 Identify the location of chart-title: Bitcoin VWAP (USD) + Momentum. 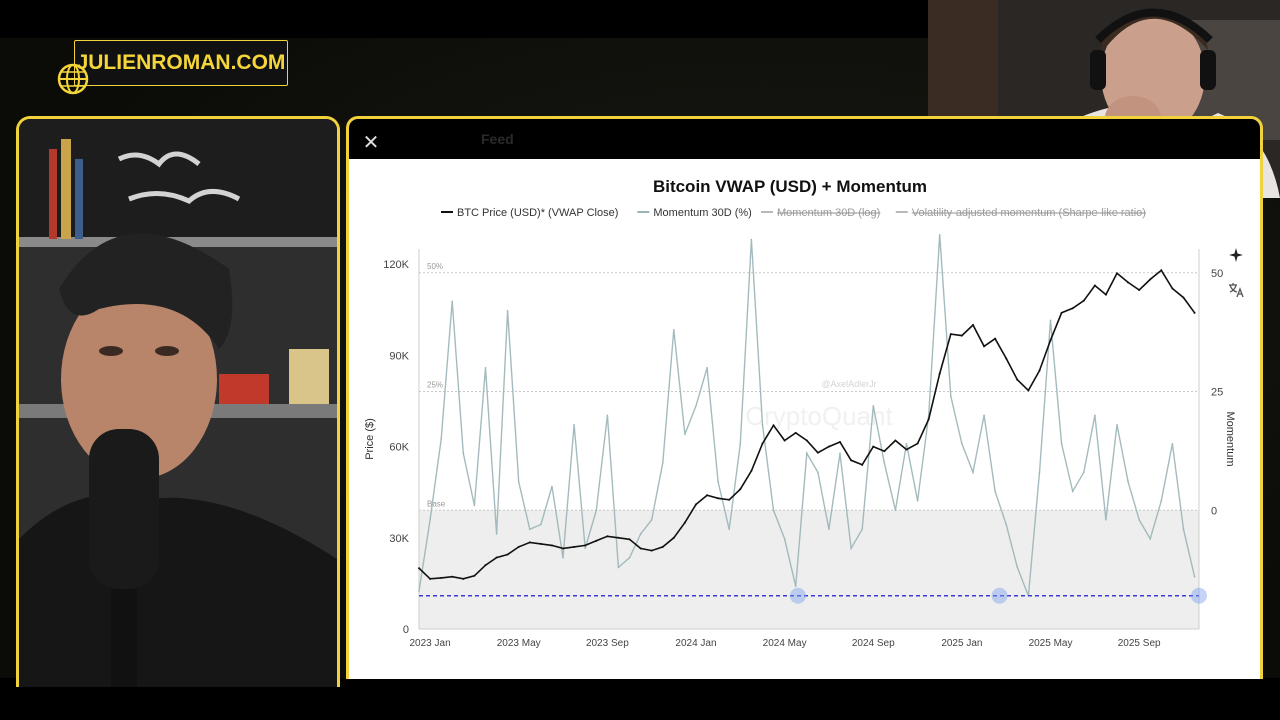
(789, 186).